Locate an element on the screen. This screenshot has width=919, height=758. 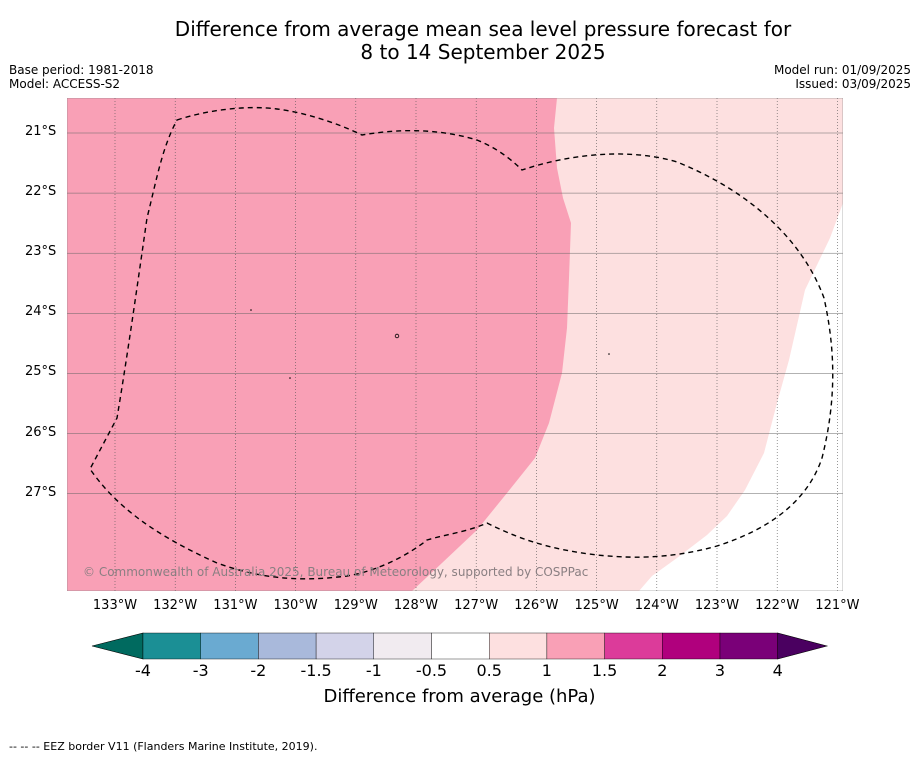
longitude-label: 121°W is located at coordinates (837, 605).